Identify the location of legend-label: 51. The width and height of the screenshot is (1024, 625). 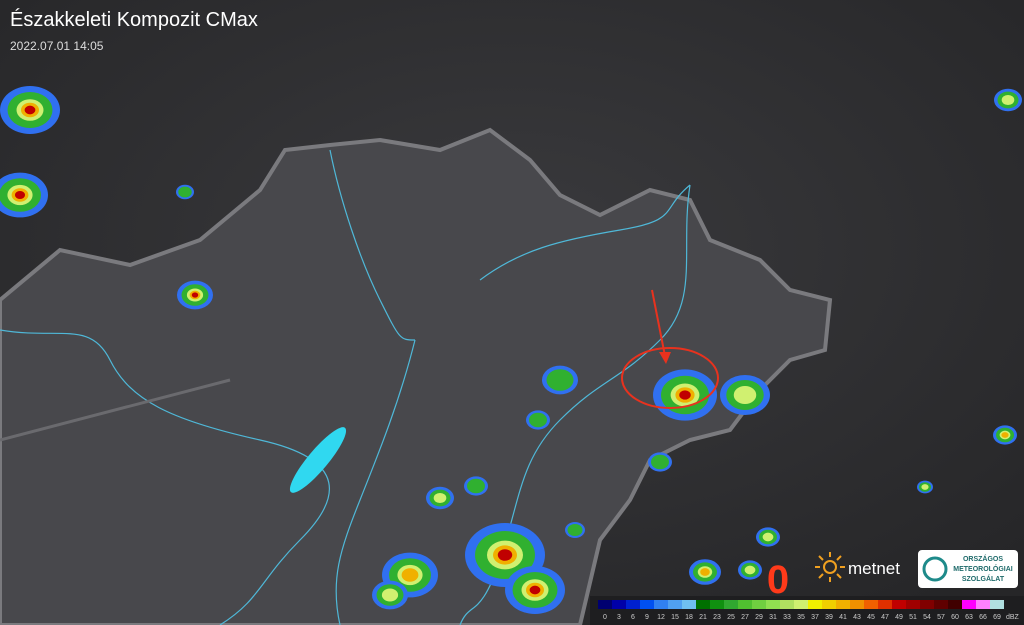
(913, 617).